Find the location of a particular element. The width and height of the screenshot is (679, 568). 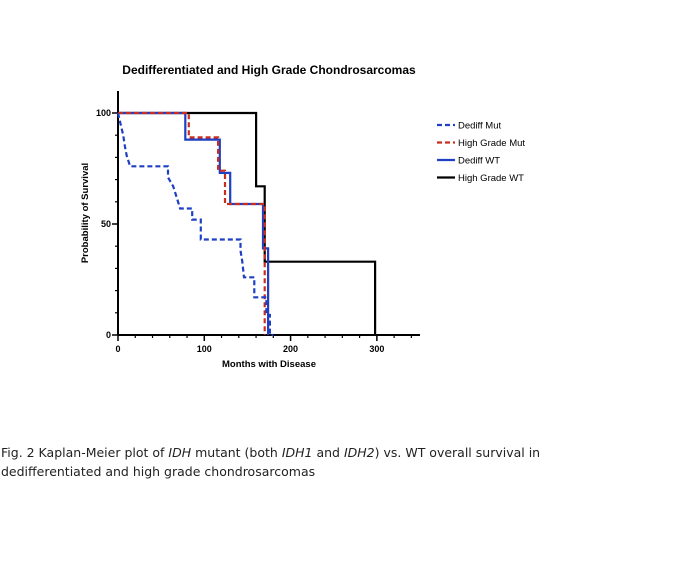

legend-label: High Grade WT is located at coordinates (491, 178).